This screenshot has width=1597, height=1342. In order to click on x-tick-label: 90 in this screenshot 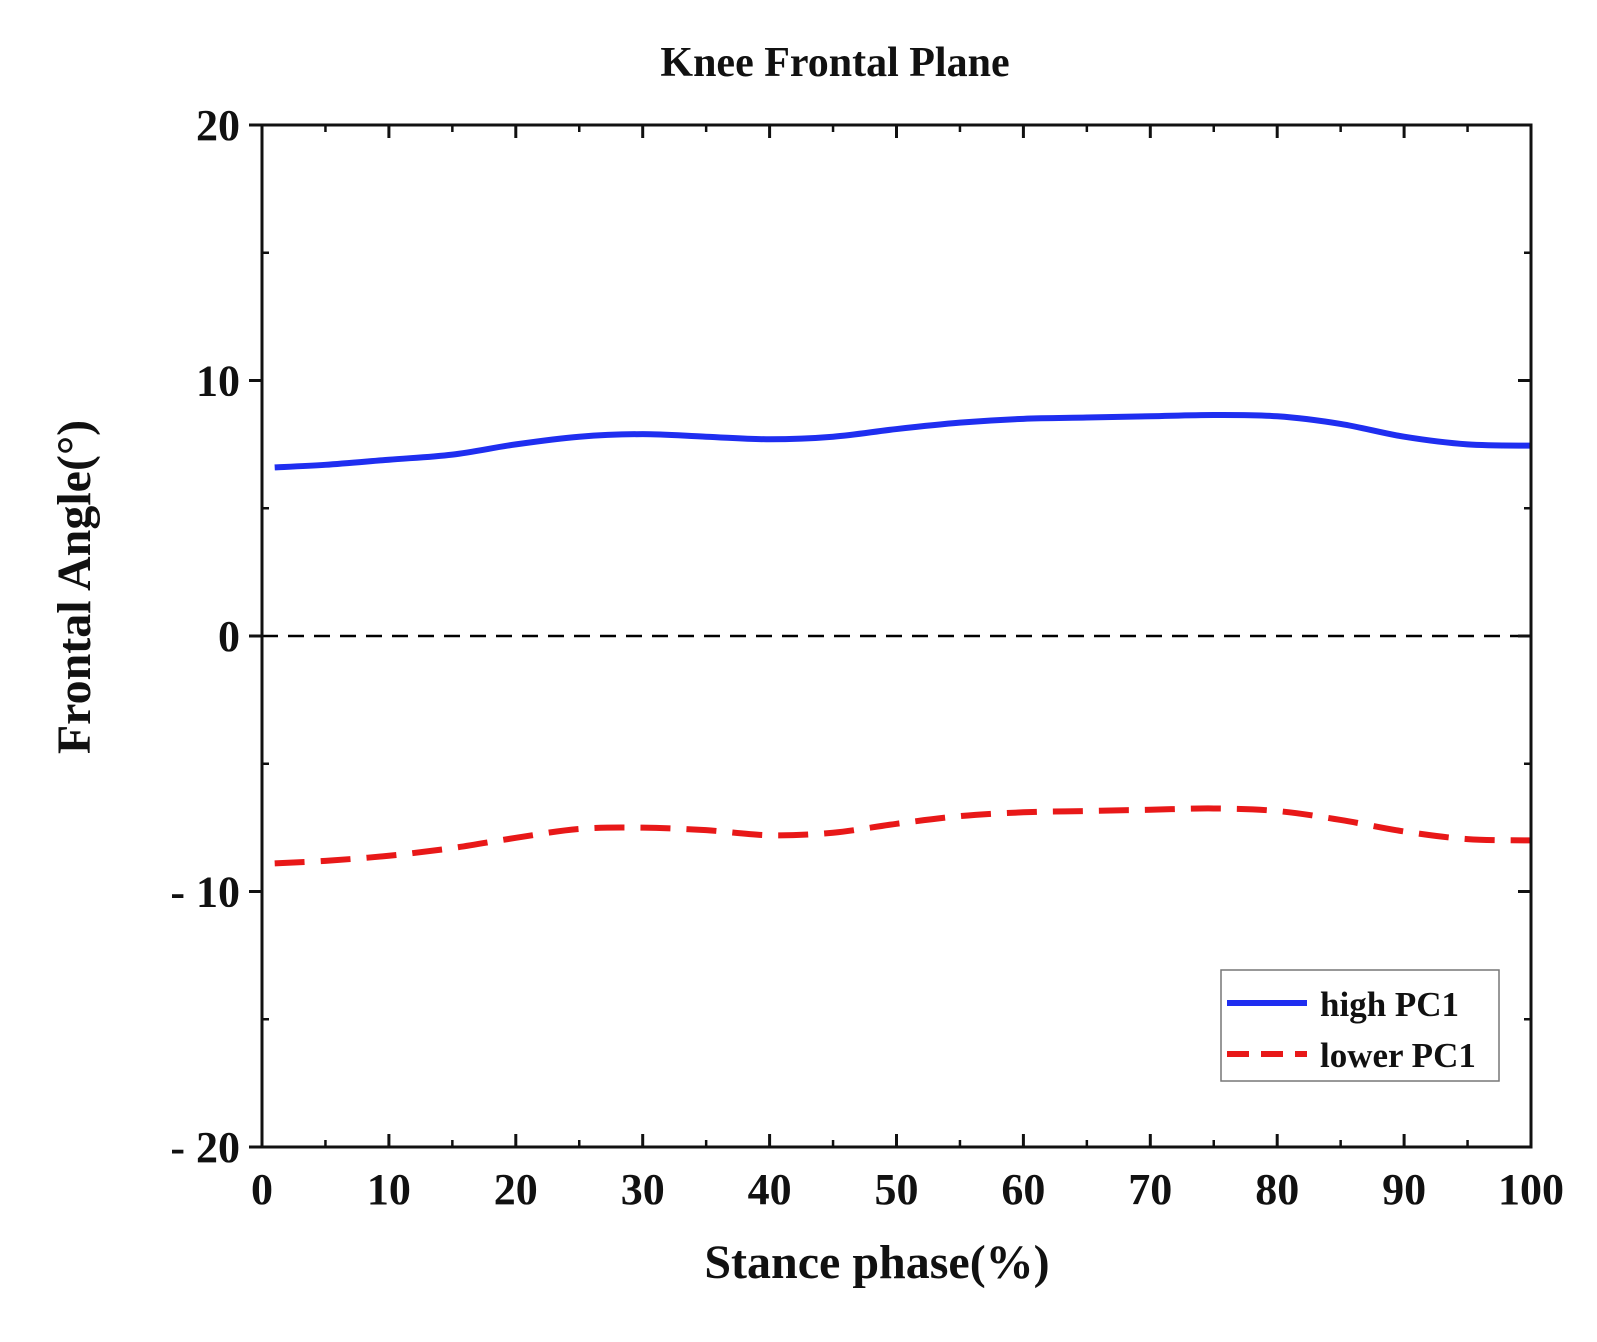, I will do `click(1404, 1189)`.